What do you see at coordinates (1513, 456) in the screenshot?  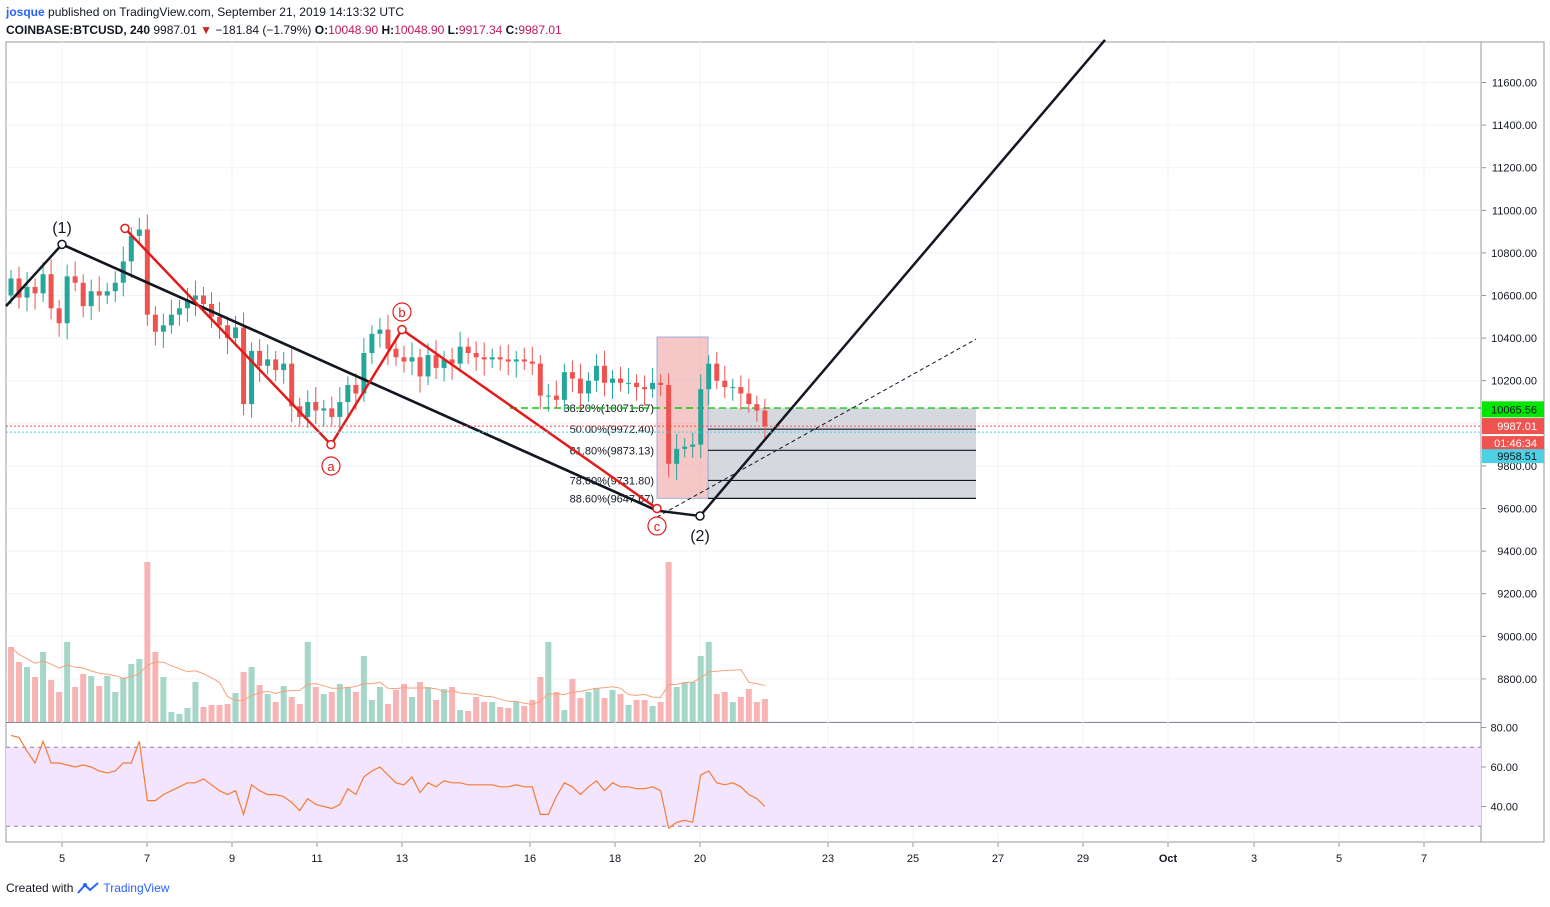 I see `other-price-tag-bg` at bounding box center [1513, 456].